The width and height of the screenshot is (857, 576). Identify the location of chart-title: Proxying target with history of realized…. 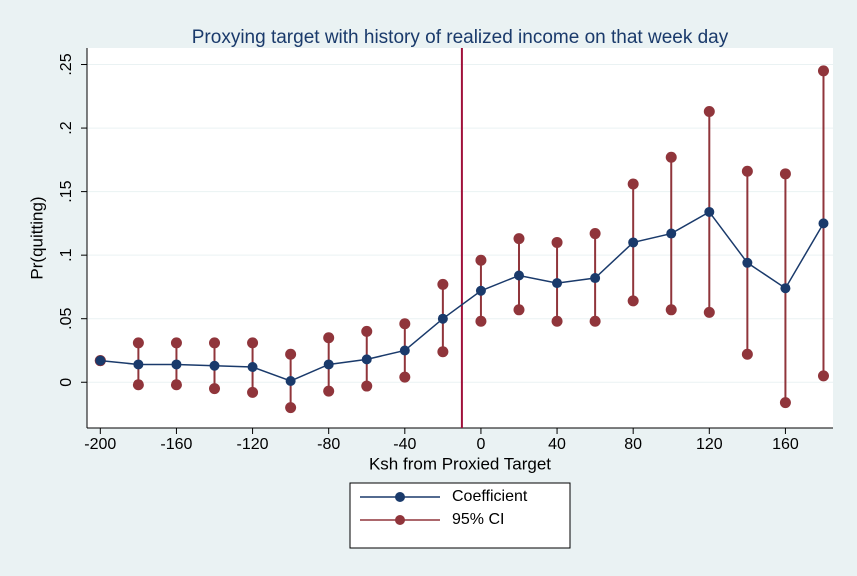
(460, 37).